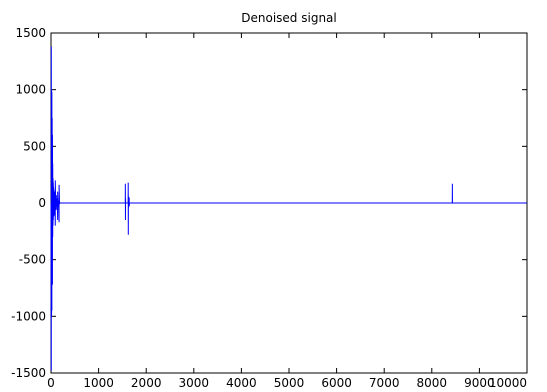  I want to click on x-tick-label: 0, so click(51, 383).